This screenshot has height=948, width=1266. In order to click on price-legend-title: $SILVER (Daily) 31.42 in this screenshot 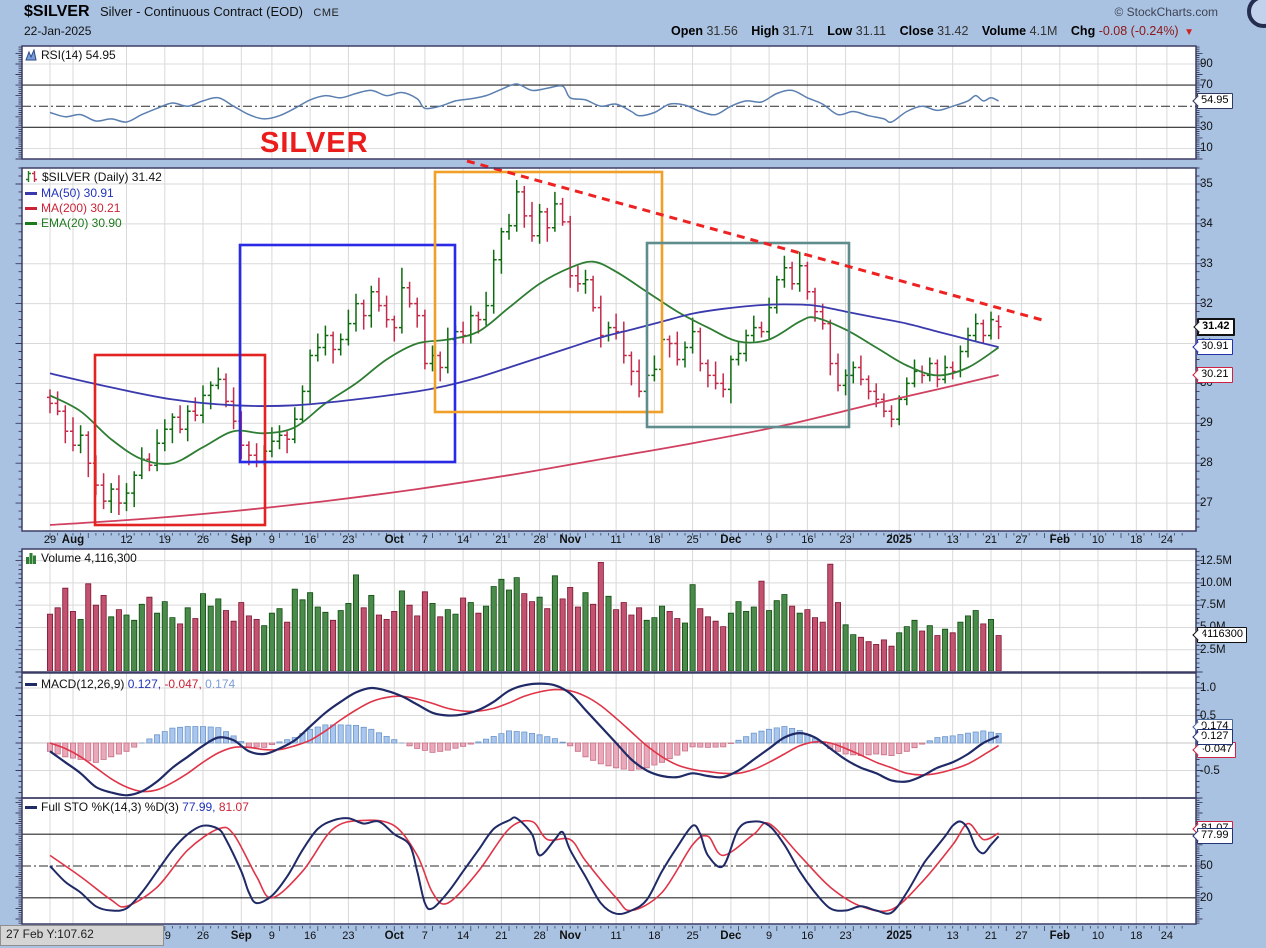, I will do `click(93, 178)`.